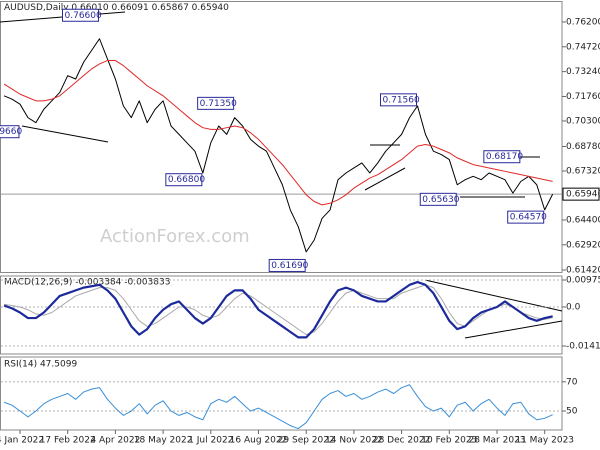  Describe the element at coordinates (573, 307) in the screenshot. I see `y-tick-label: 0.0` at that location.